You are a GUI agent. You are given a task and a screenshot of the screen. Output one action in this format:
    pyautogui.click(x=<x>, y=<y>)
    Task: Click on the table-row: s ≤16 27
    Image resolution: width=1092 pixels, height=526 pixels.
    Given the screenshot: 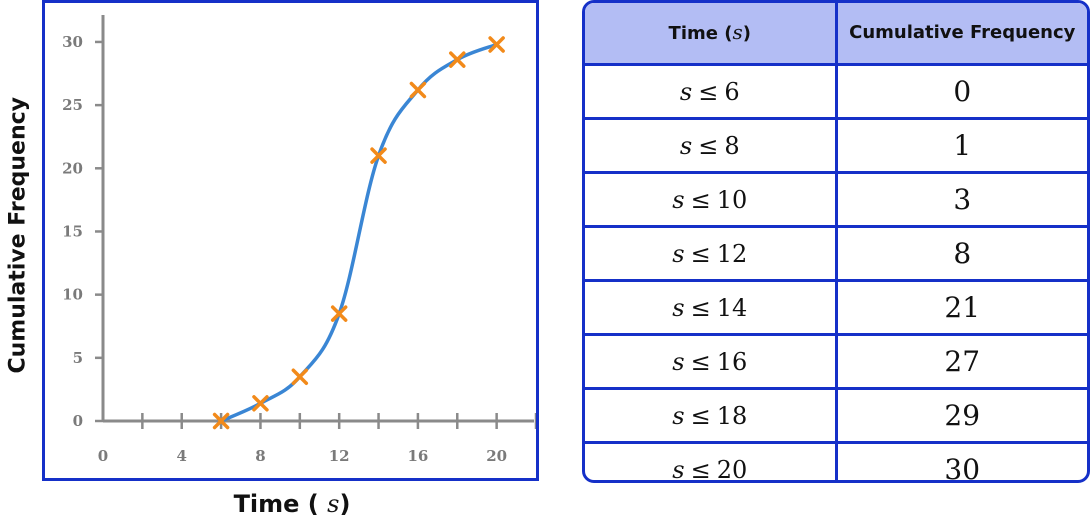 What is the action you would take?
    pyautogui.click(x=836, y=361)
    